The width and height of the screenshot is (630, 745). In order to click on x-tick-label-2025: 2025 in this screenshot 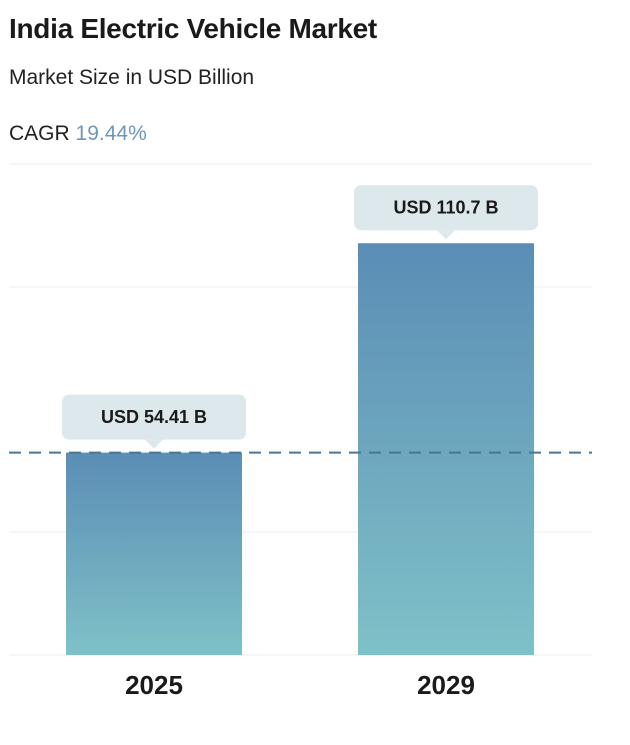, I will do `click(154, 685)`.